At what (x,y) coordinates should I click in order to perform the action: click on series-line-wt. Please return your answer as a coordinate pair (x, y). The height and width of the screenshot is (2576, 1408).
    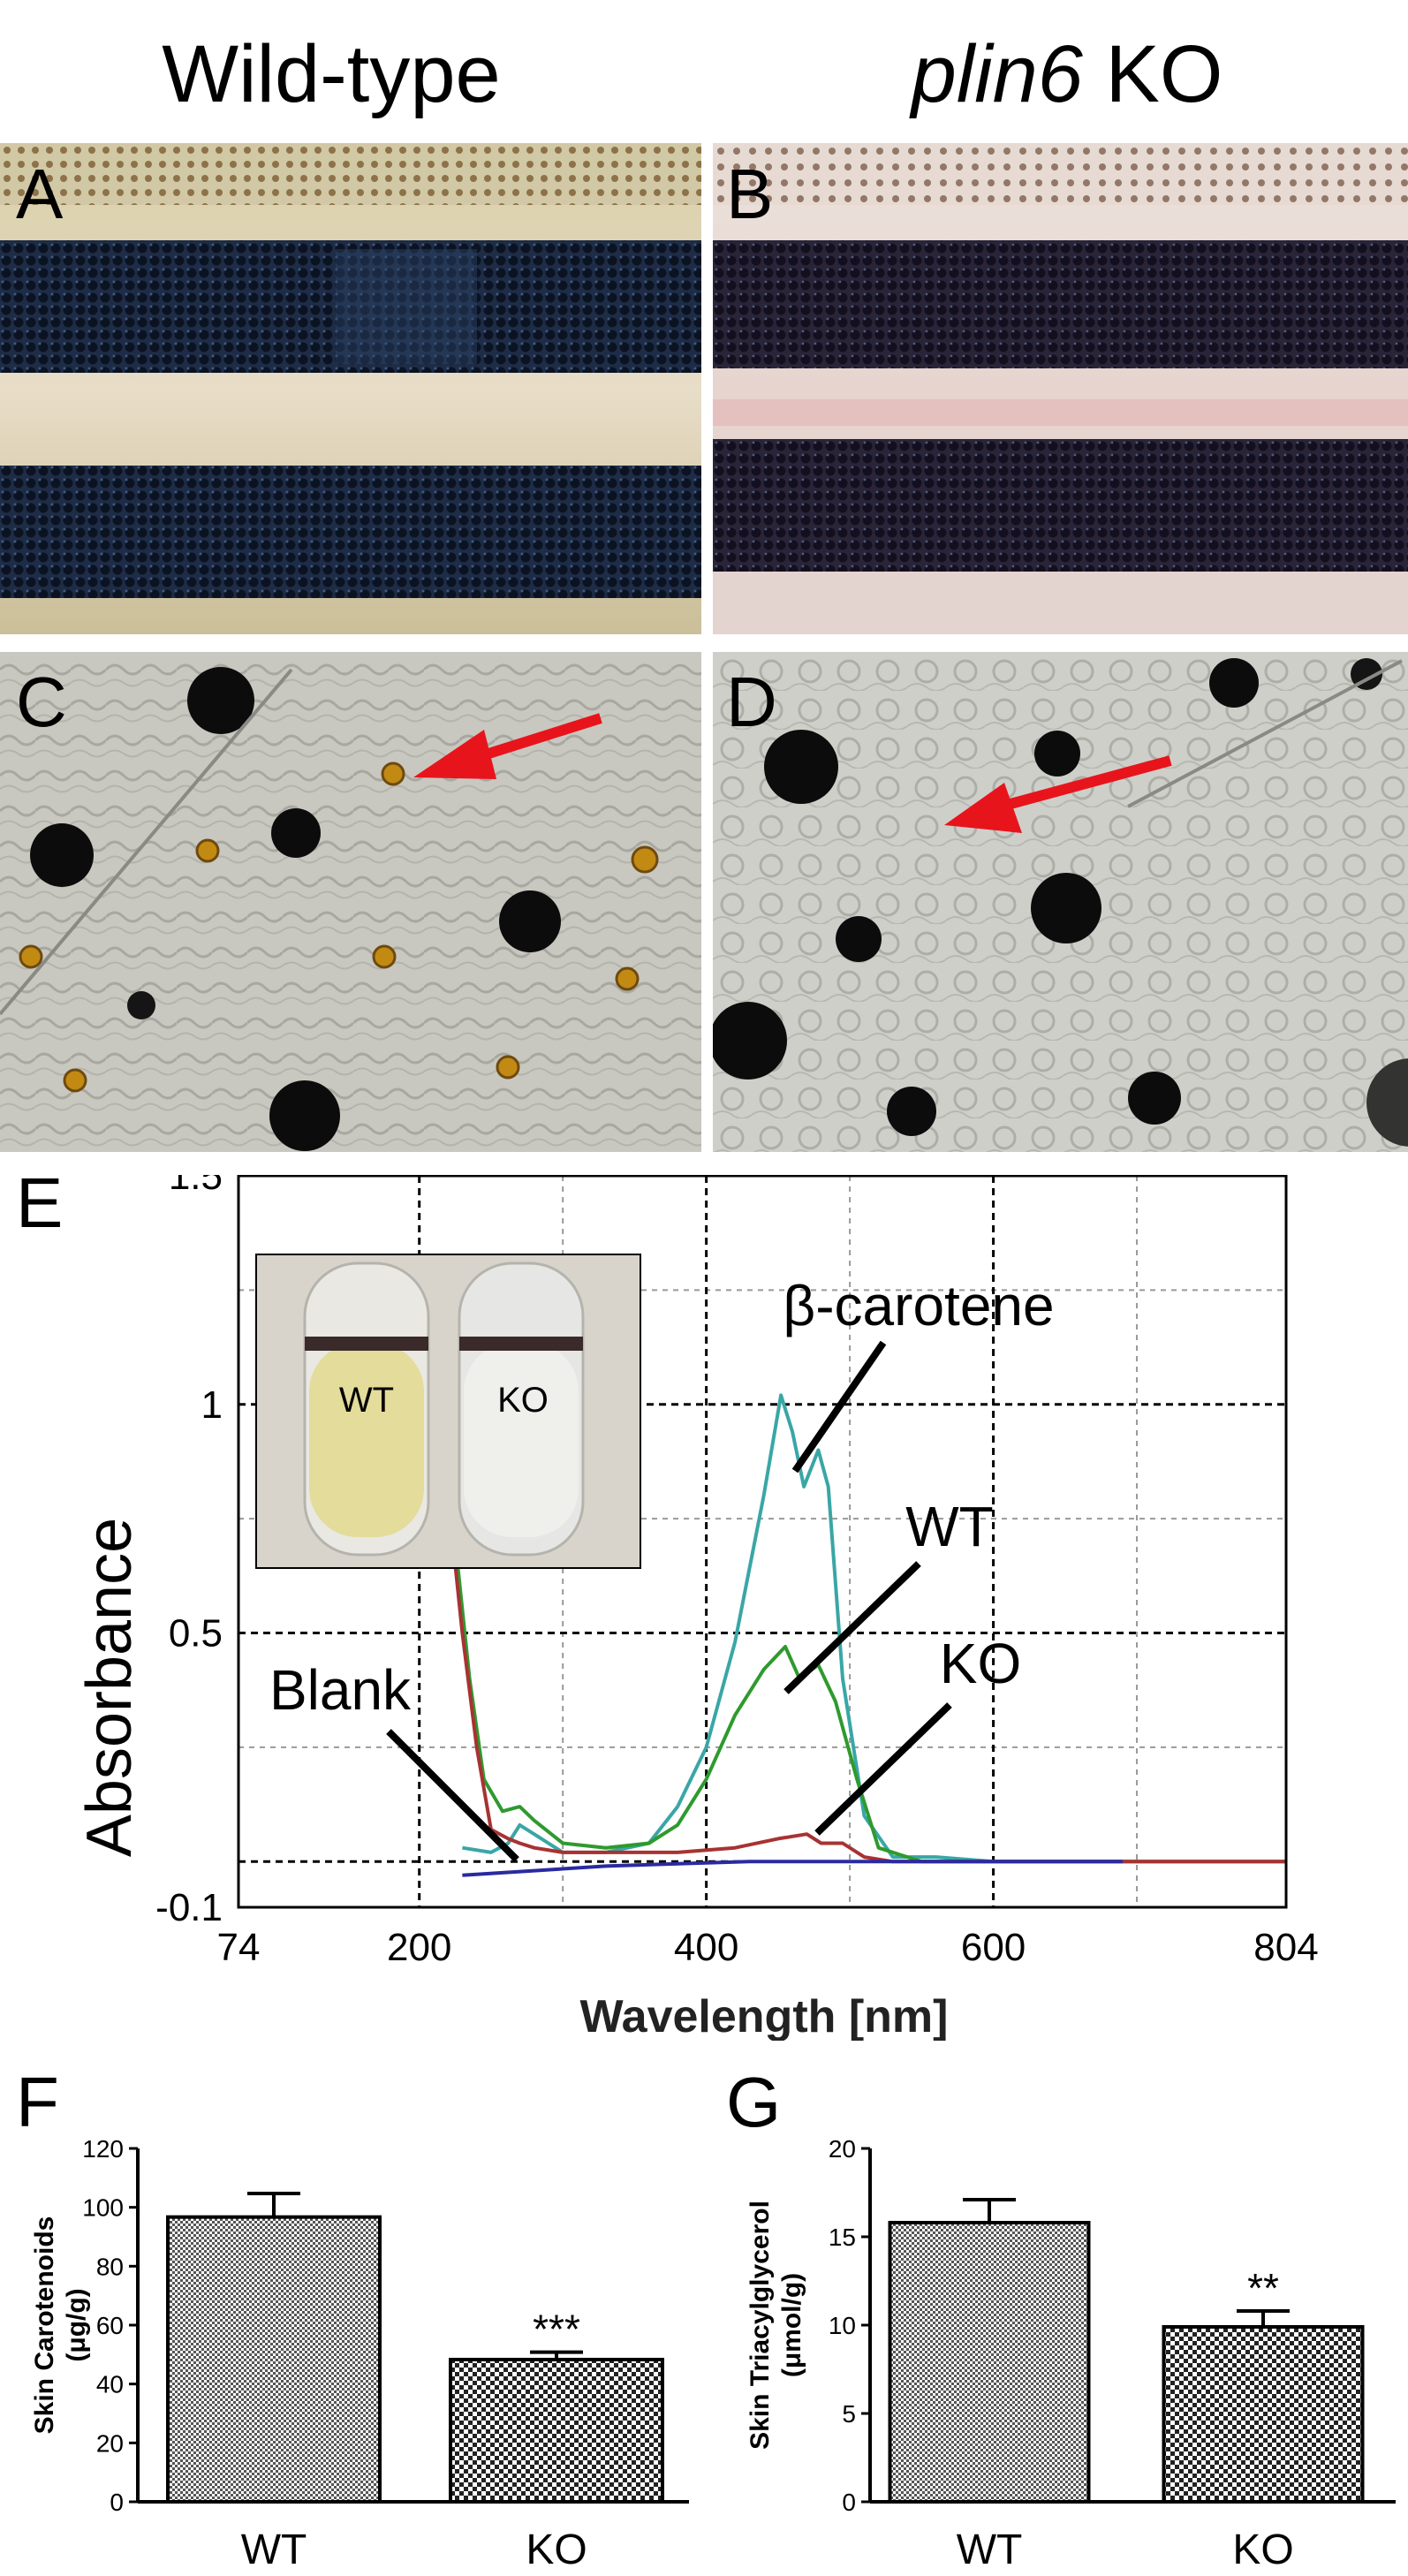
    Looking at the image, I should click on (866, 1669).